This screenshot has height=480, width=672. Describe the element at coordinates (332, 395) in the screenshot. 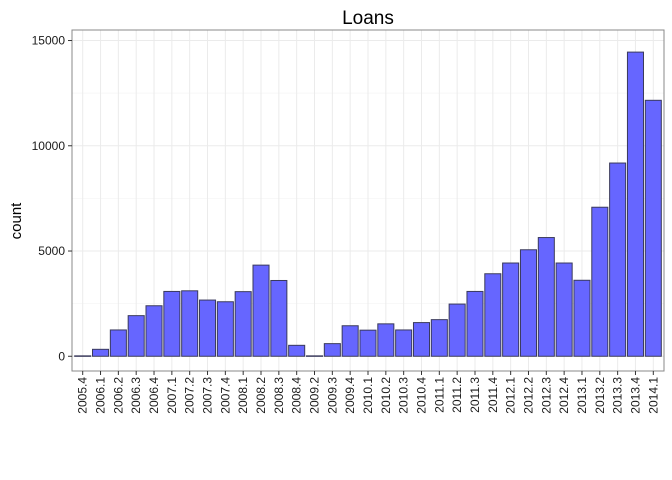

I see `x-tick-label: 2009.3` at that location.